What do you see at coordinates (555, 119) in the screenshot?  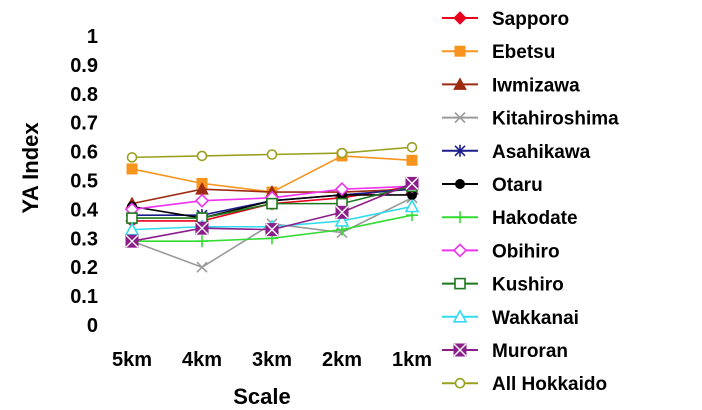 I see `legend-label: Kitahiroshima` at bounding box center [555, 119].